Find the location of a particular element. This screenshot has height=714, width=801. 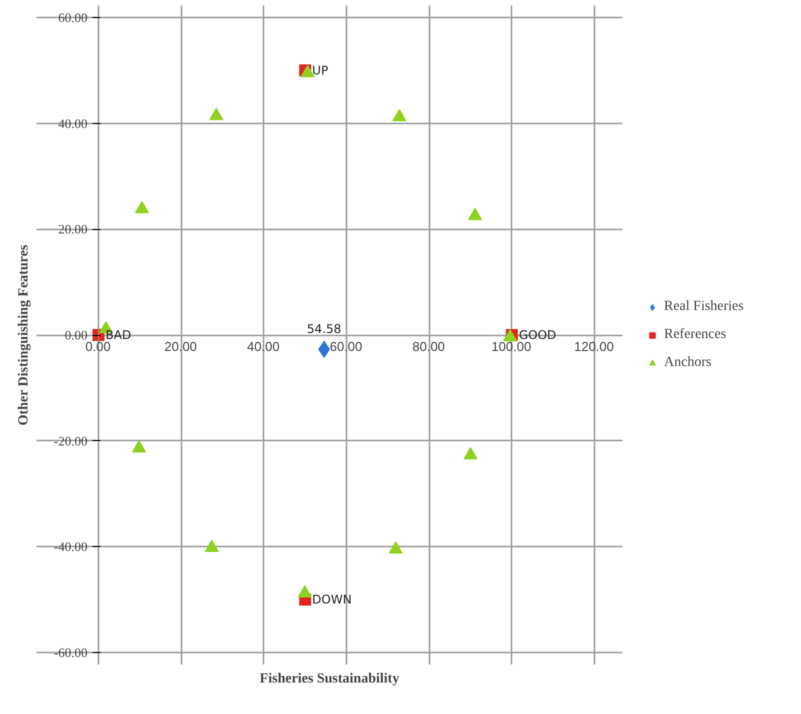

x-tick-label: 60.00 is located at coordinates (346, 346).